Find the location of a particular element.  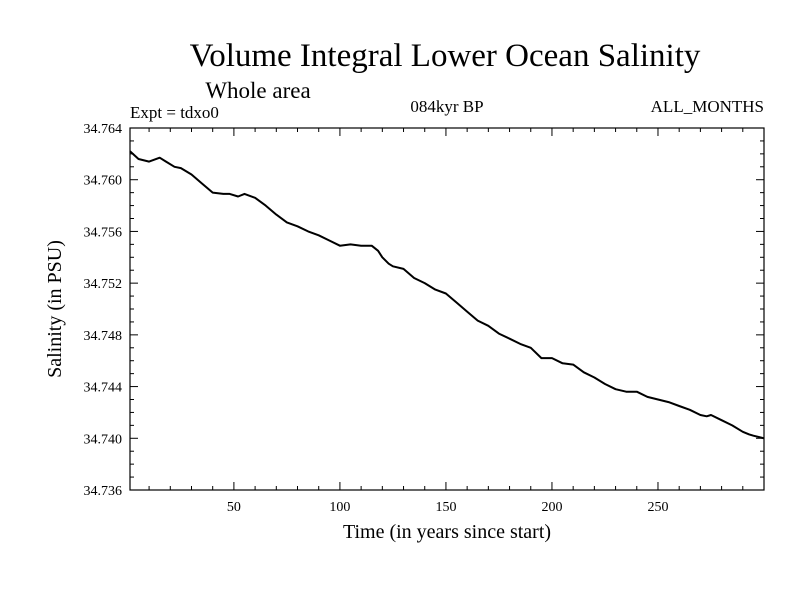

experiment-label: Expt = tdxo0 is located at coordinates (174, 112).